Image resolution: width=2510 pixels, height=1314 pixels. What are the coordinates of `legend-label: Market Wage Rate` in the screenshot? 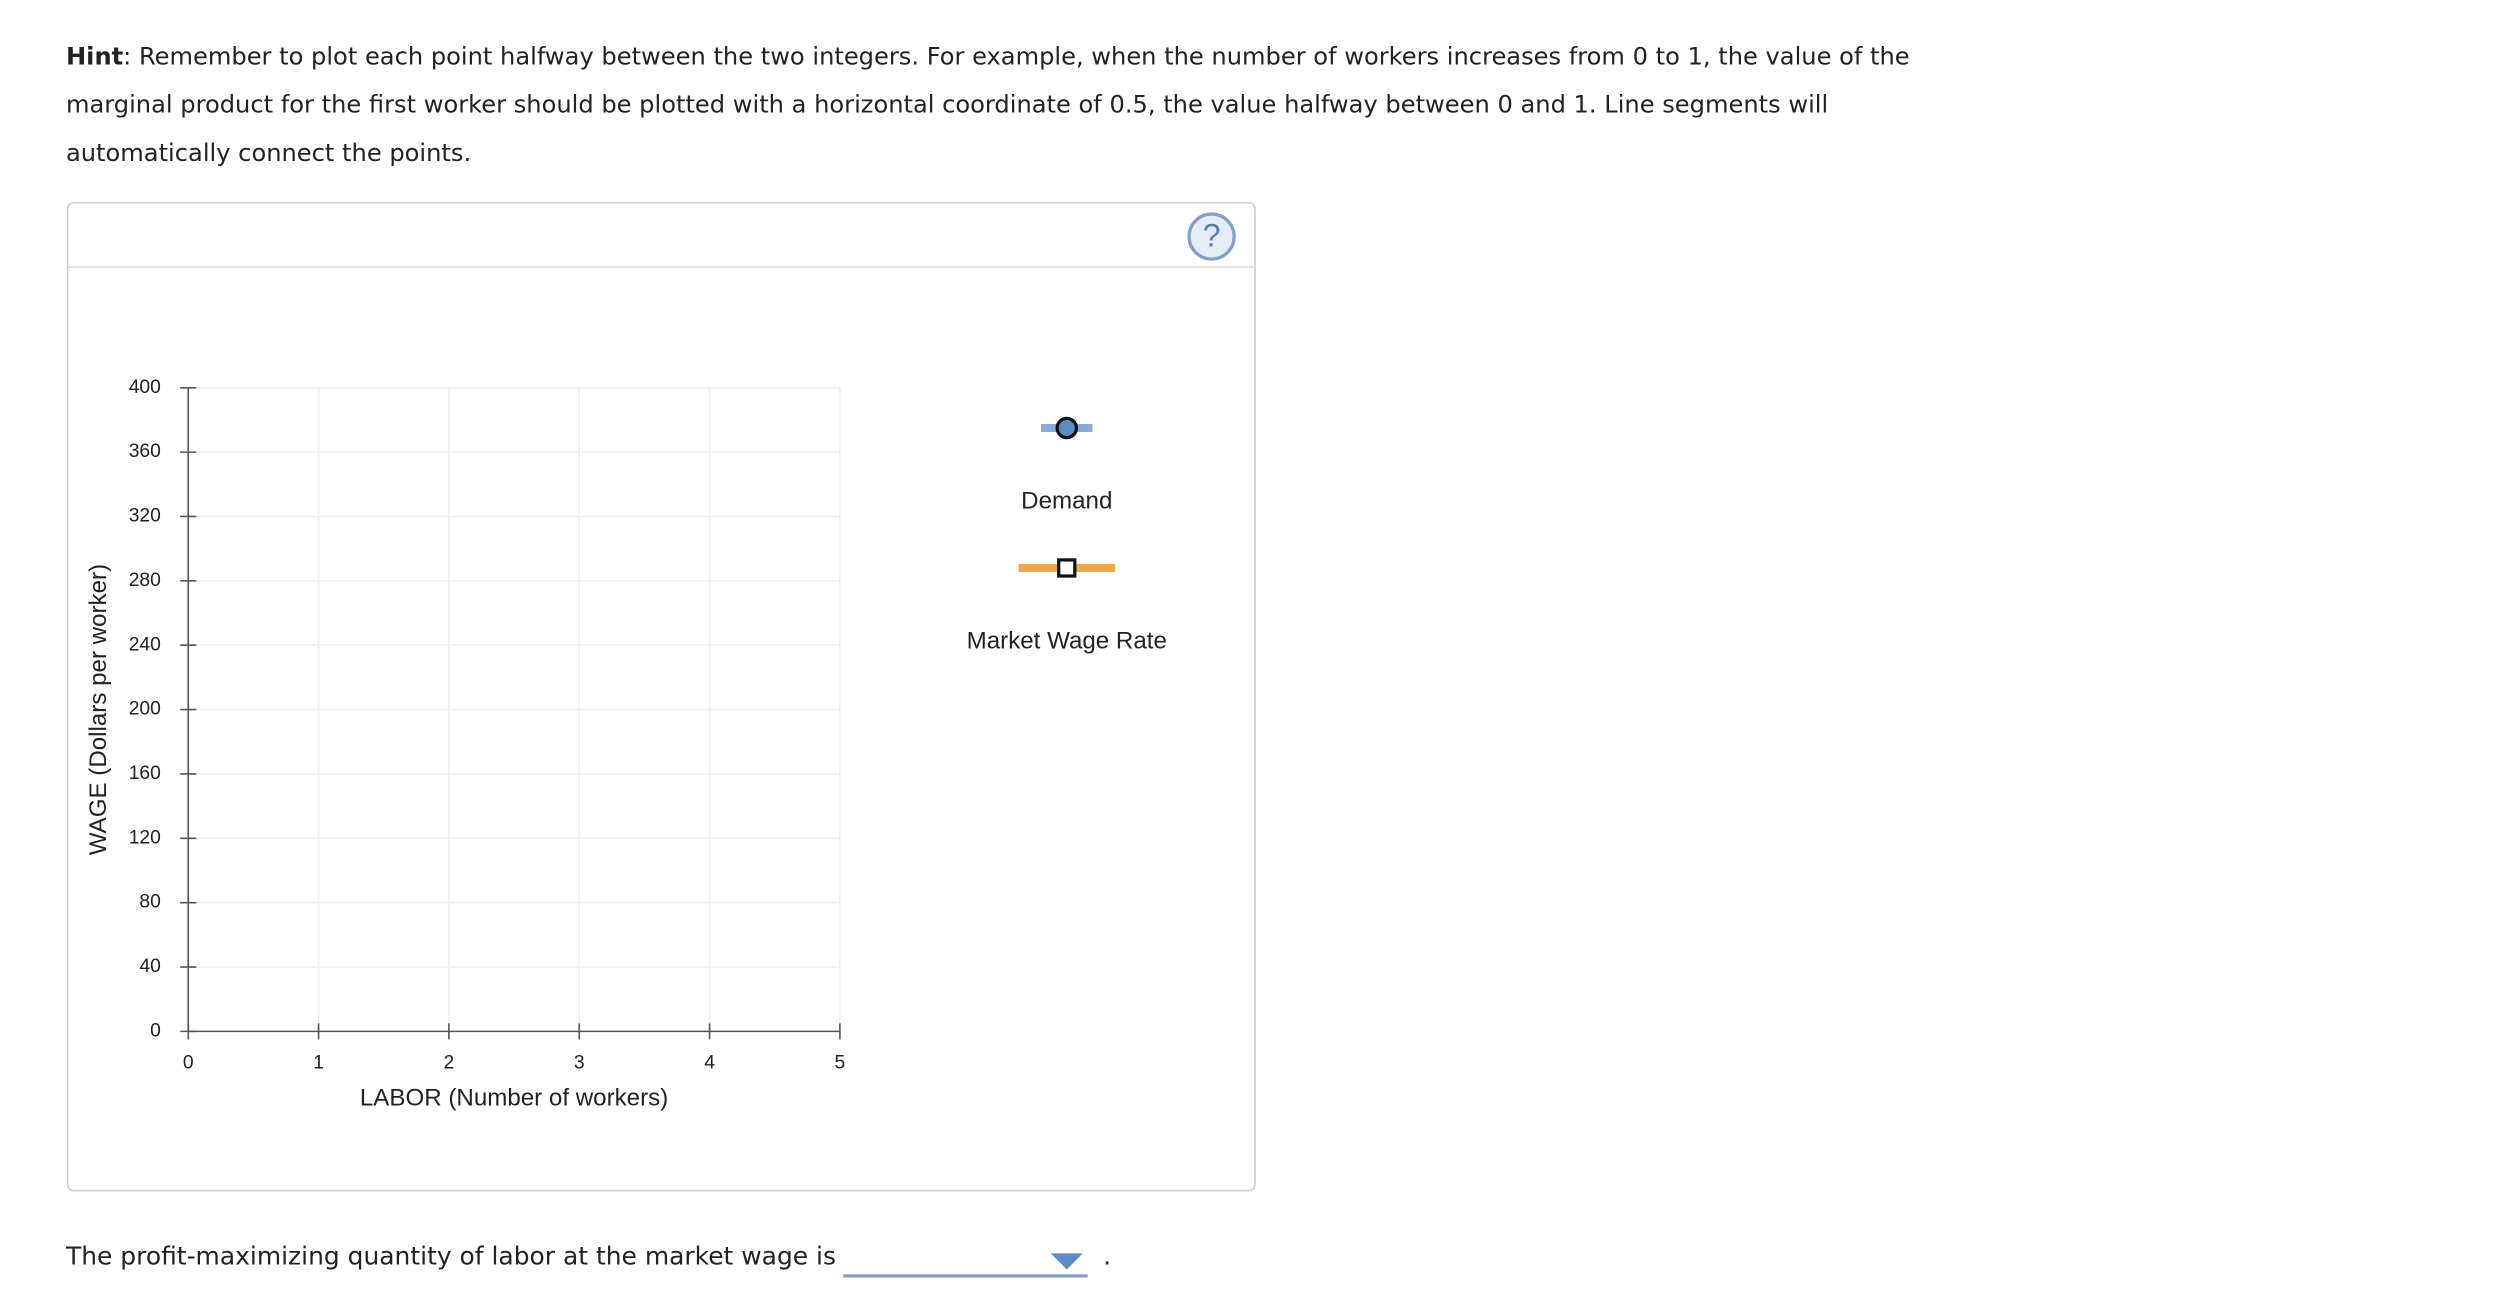 It's located at (1067, 640).